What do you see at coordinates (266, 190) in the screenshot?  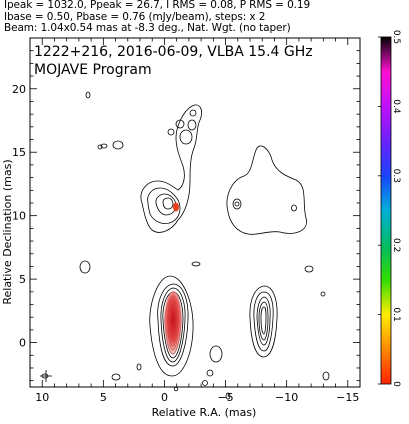 I see `western-halo-contours` at bounding box center [266, 190].